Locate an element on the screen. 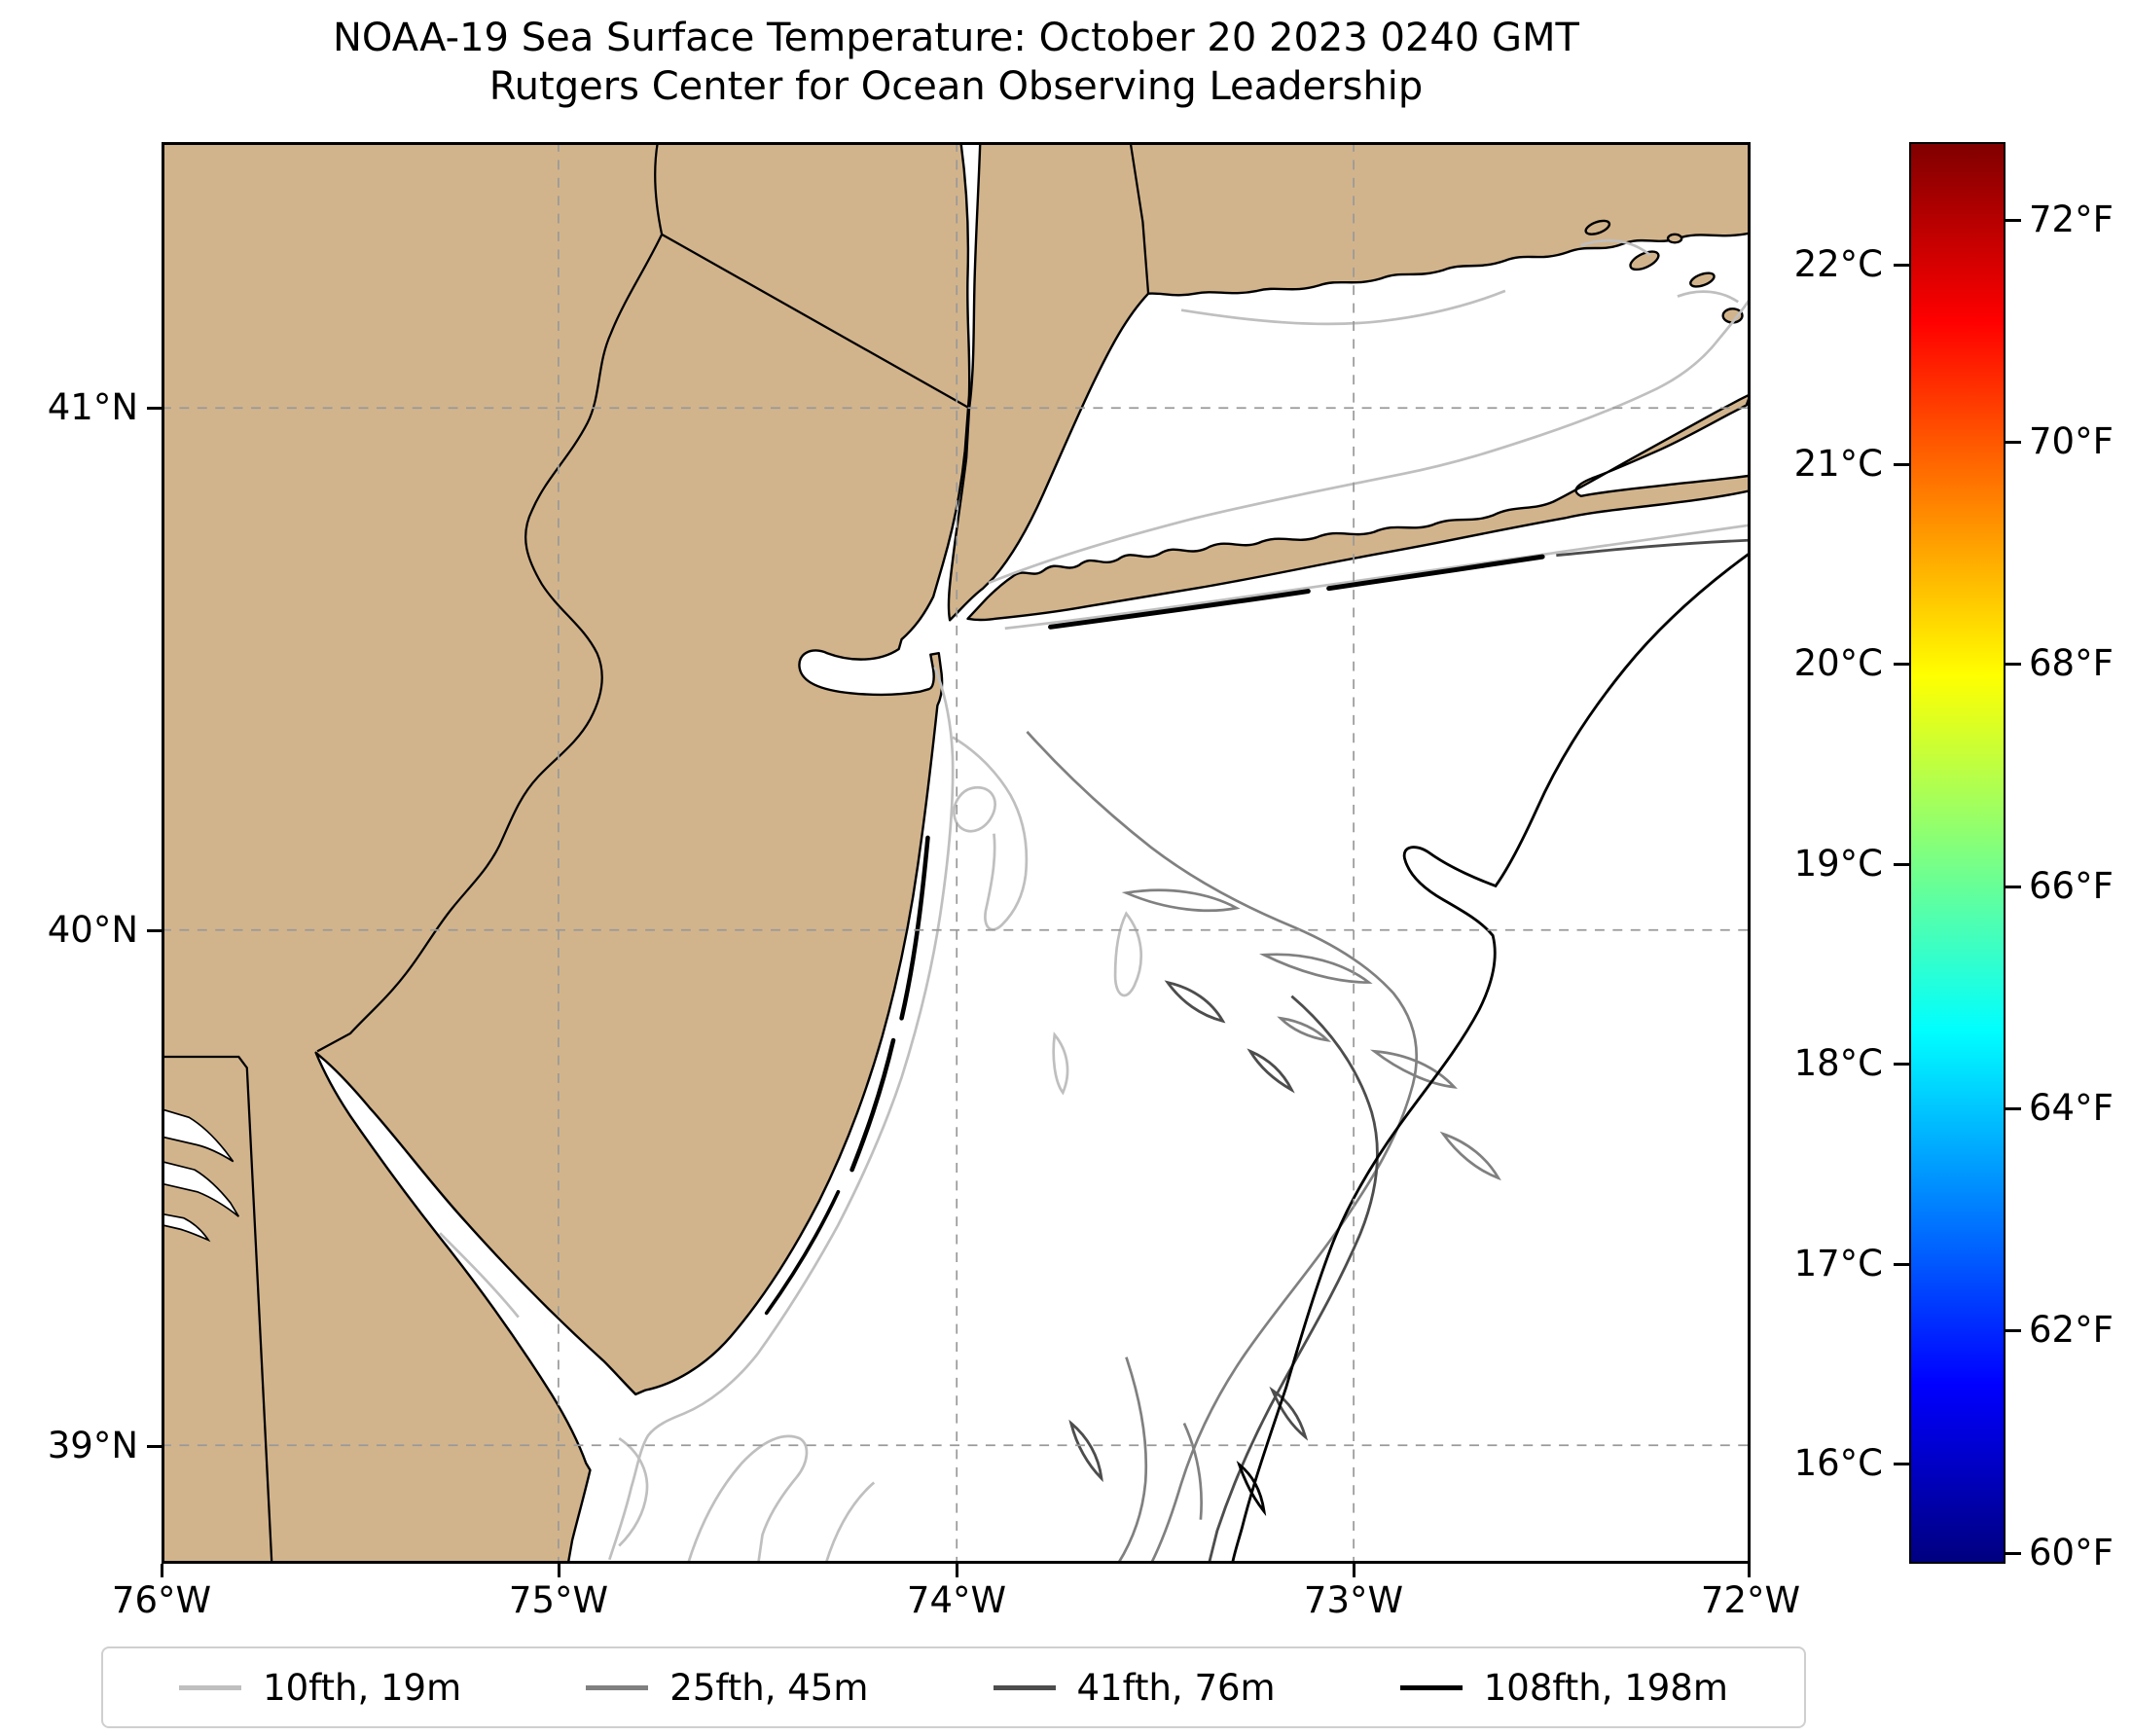  fahrenheit-tick-label: 66°F is located at coordinates (2071, 886).